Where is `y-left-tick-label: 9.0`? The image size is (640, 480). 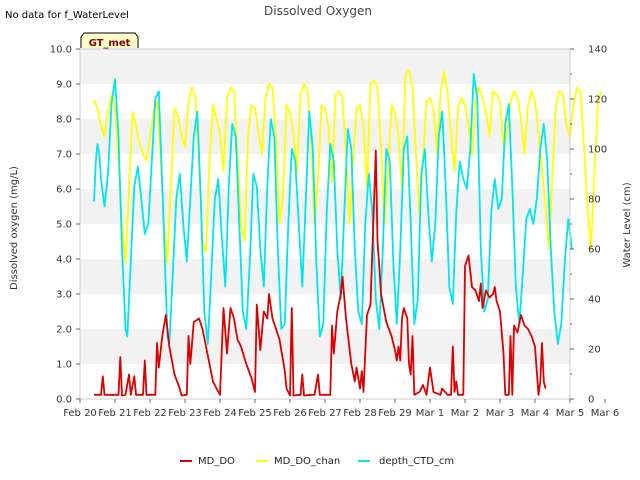 y-left-tick-label: 9.0 is located at coordinates (64, 85).